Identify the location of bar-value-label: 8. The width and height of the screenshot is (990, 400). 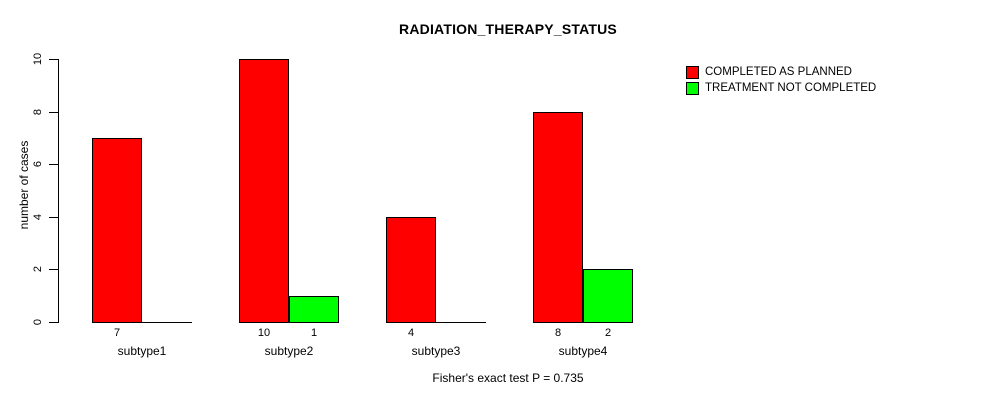
(558, 333).